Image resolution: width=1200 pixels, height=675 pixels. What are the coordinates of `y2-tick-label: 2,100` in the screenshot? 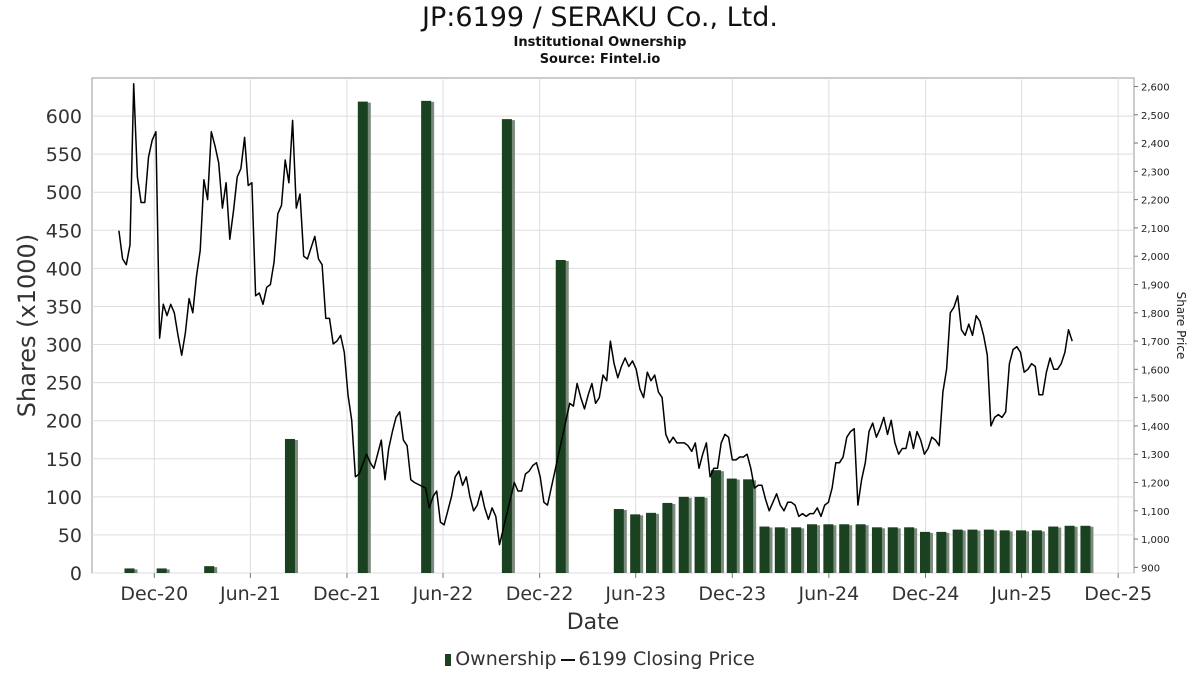 It's located at (1155, 229).